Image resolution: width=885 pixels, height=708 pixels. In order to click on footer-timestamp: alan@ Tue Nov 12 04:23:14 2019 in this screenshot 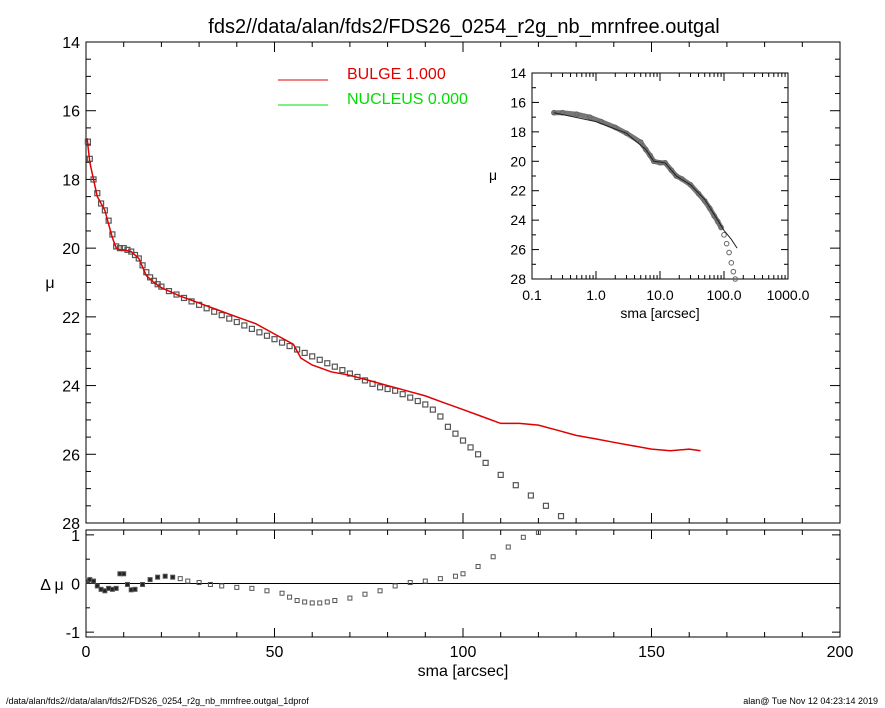, I will do `click(810, 701)`.